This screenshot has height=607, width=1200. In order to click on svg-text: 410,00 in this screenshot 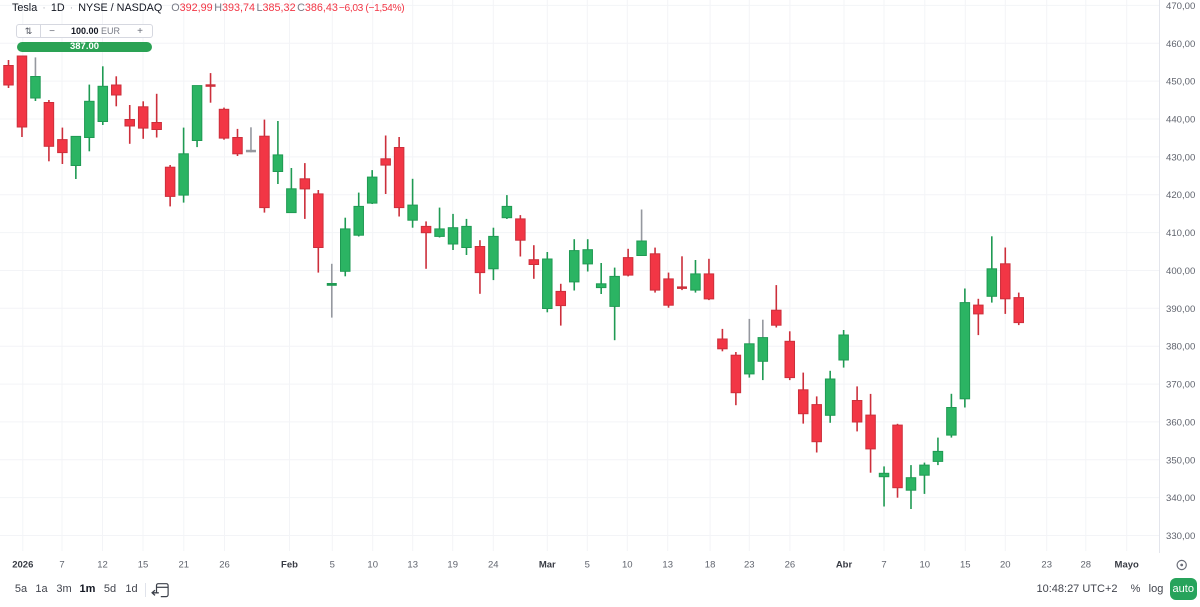, I will do `click(1180, 233)`.